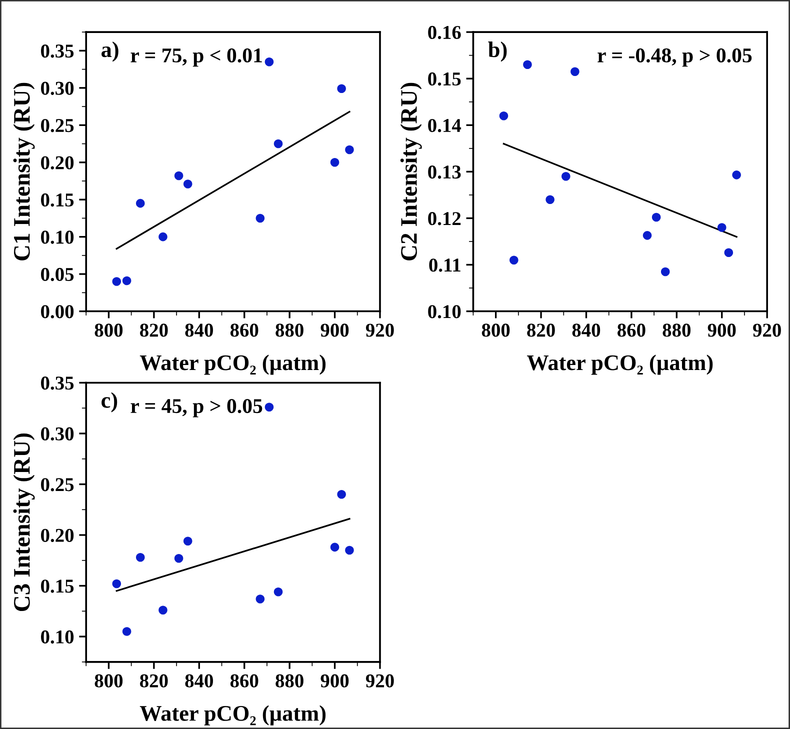 The height and width of the screenshot is (729, 790). Describe the element at coordinates (196, 408) in the screenshot. I see `annotation: r = 45, p > 0.05` at that location.